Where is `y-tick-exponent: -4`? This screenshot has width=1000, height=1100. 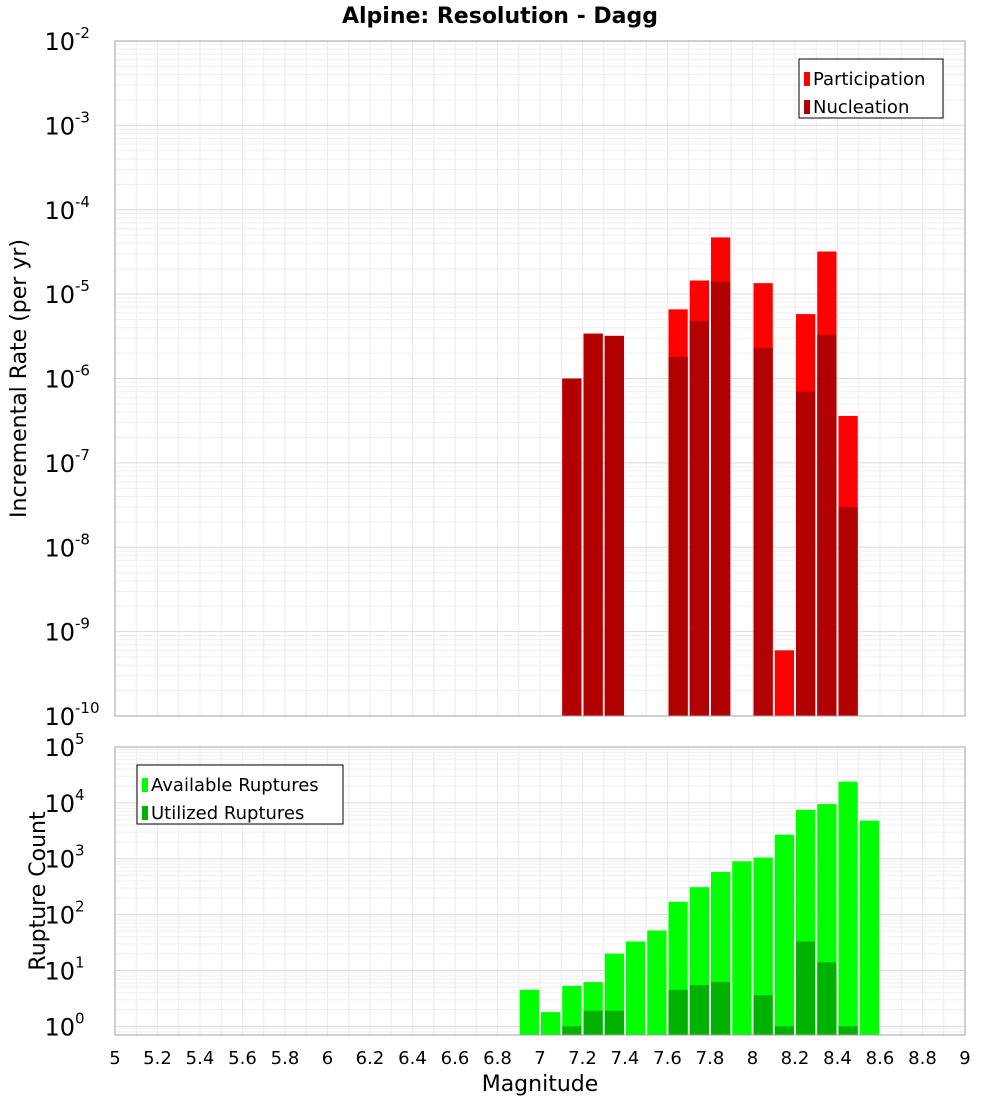
y-tick-exponent: -4 is located at coordinates (82, 202).